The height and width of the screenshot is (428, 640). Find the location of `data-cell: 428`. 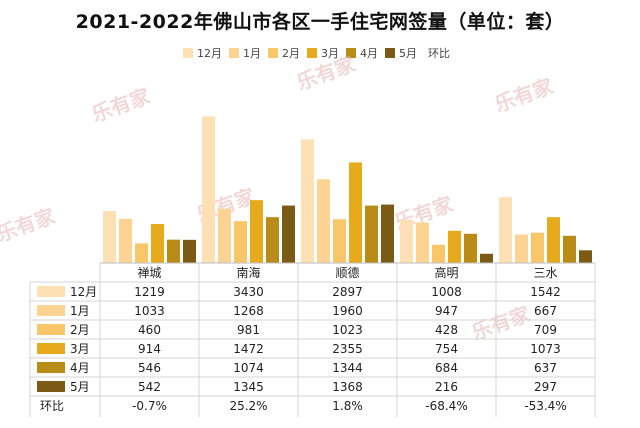

data-cell: 428 is located at coordinates (446, 330).